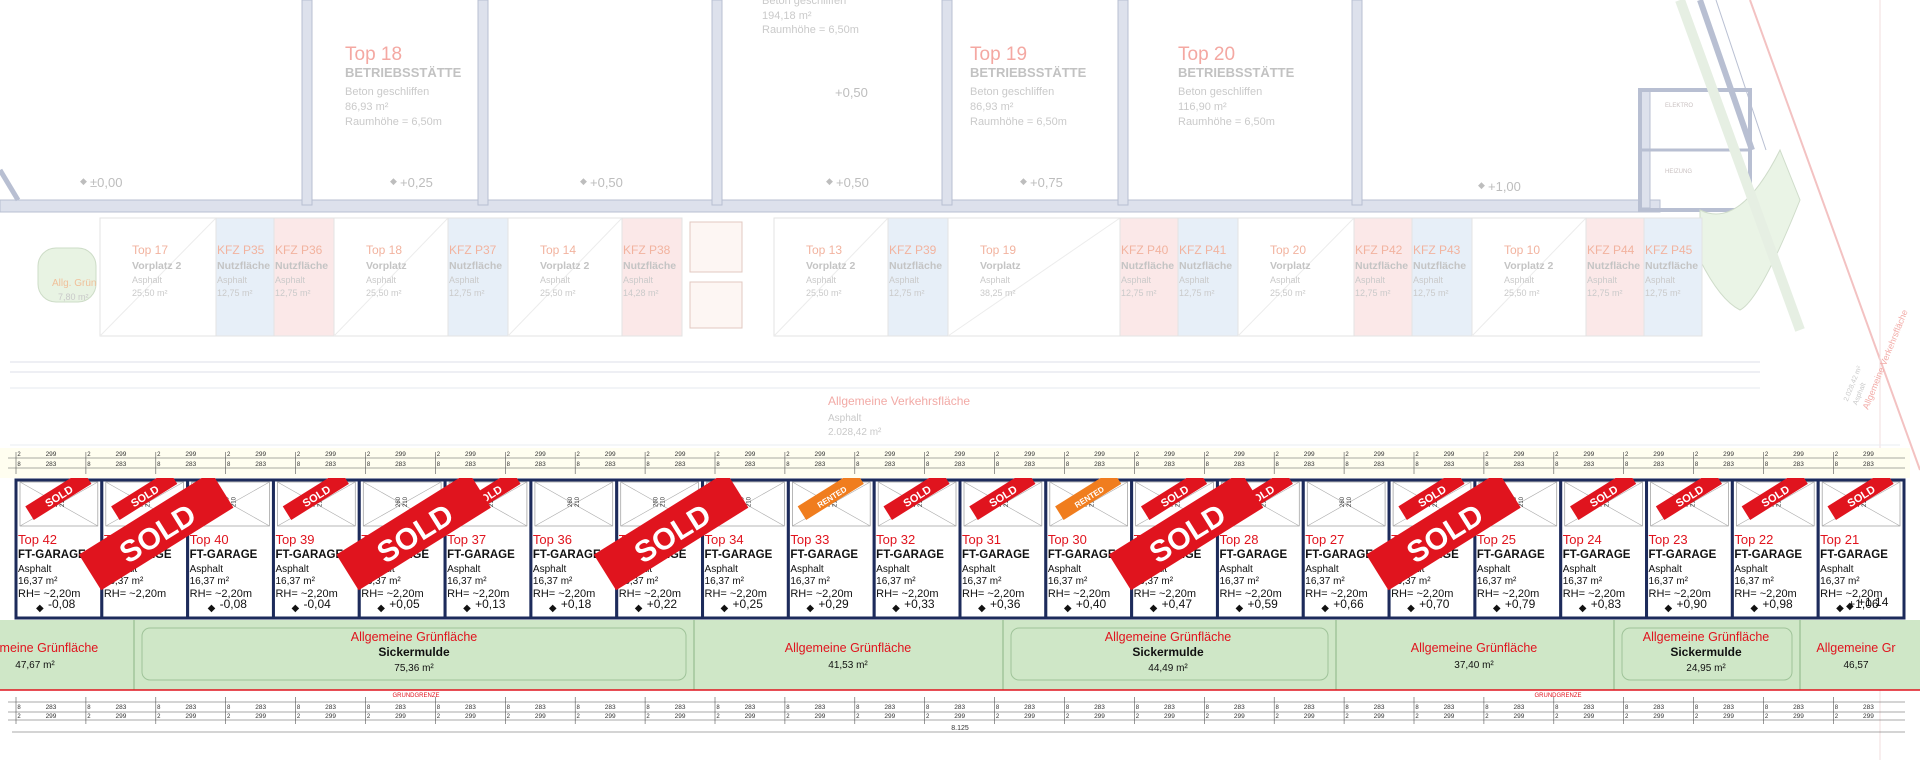 Image resolution: width=1920 pixels, height=760 pixels. What do you see at coordinates (466, 539) in the screenshot?
I see `garage-top-number: Top 37` at bounding box center [466, 539].